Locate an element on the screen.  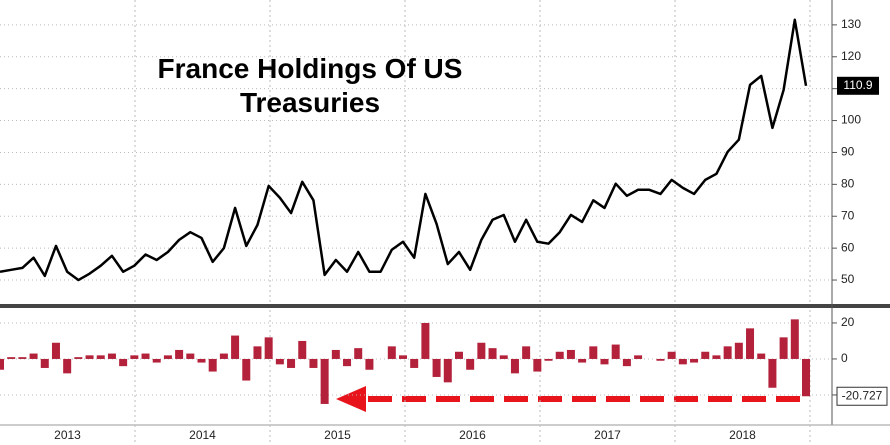
y-tick-label: 0 is located at coordinates (844, 358).